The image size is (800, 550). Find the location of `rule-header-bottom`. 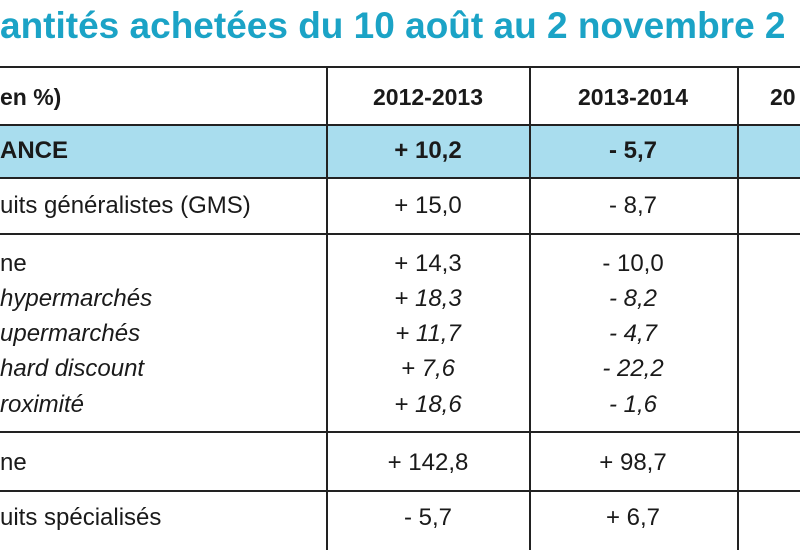

rule-header-bottom is located at coordinates (400, 125).